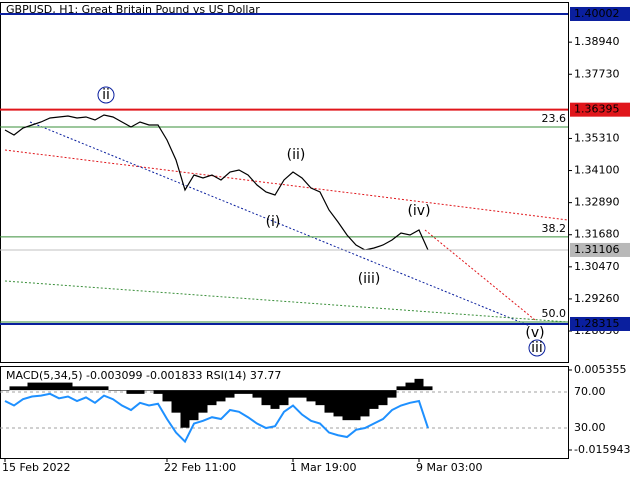 The width and height of the screenshot is (640, 480). I want to click on wave-label: iii, so click(537, 348).